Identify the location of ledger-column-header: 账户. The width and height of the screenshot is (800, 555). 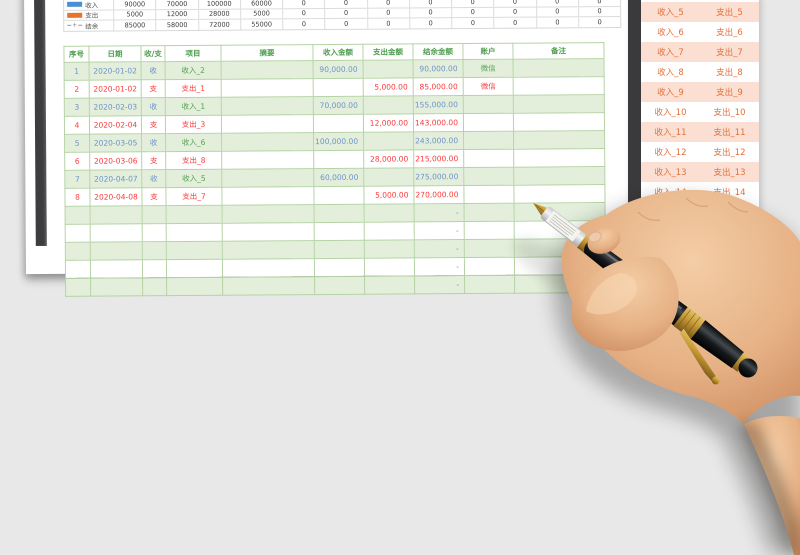
(488, 51).